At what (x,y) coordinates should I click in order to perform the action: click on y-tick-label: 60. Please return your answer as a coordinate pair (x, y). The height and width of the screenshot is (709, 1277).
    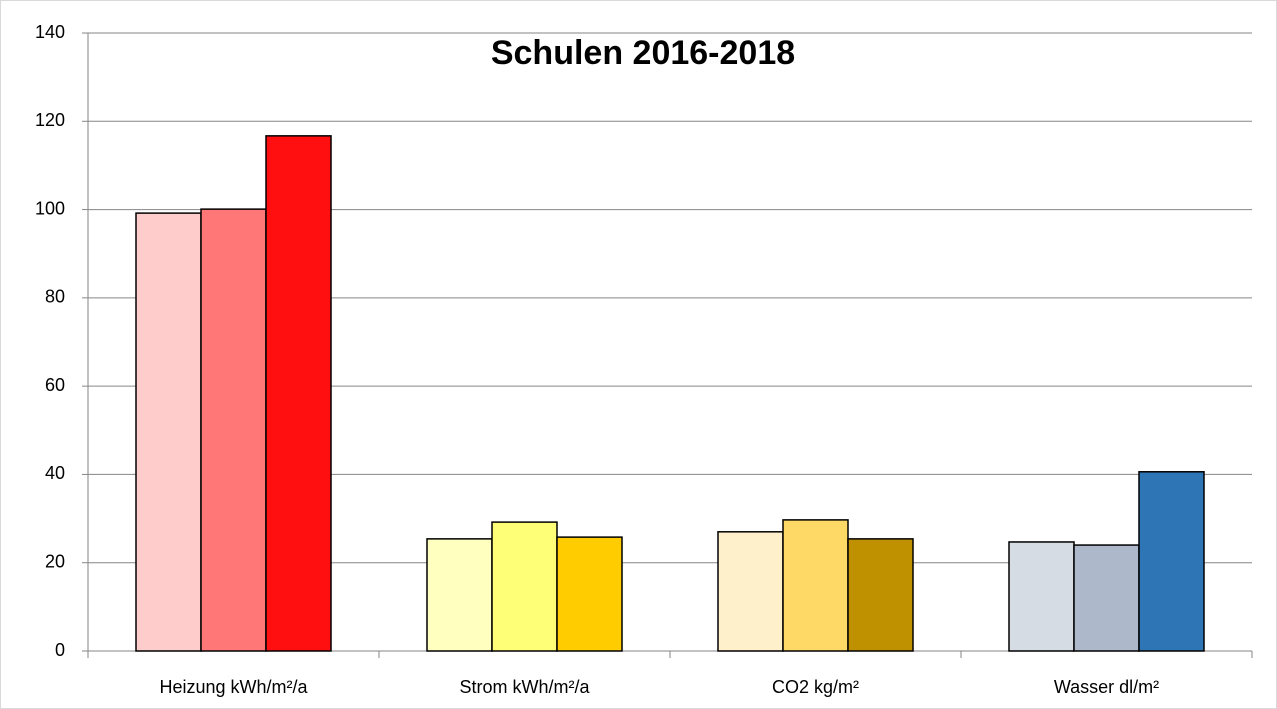
    Looking at the image, I should click on (55, 385).